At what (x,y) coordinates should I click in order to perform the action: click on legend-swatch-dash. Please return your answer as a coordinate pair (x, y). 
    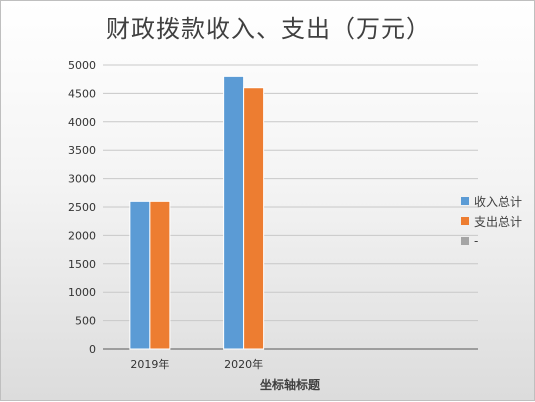
    Looking at the image, I should click on (465, 241).